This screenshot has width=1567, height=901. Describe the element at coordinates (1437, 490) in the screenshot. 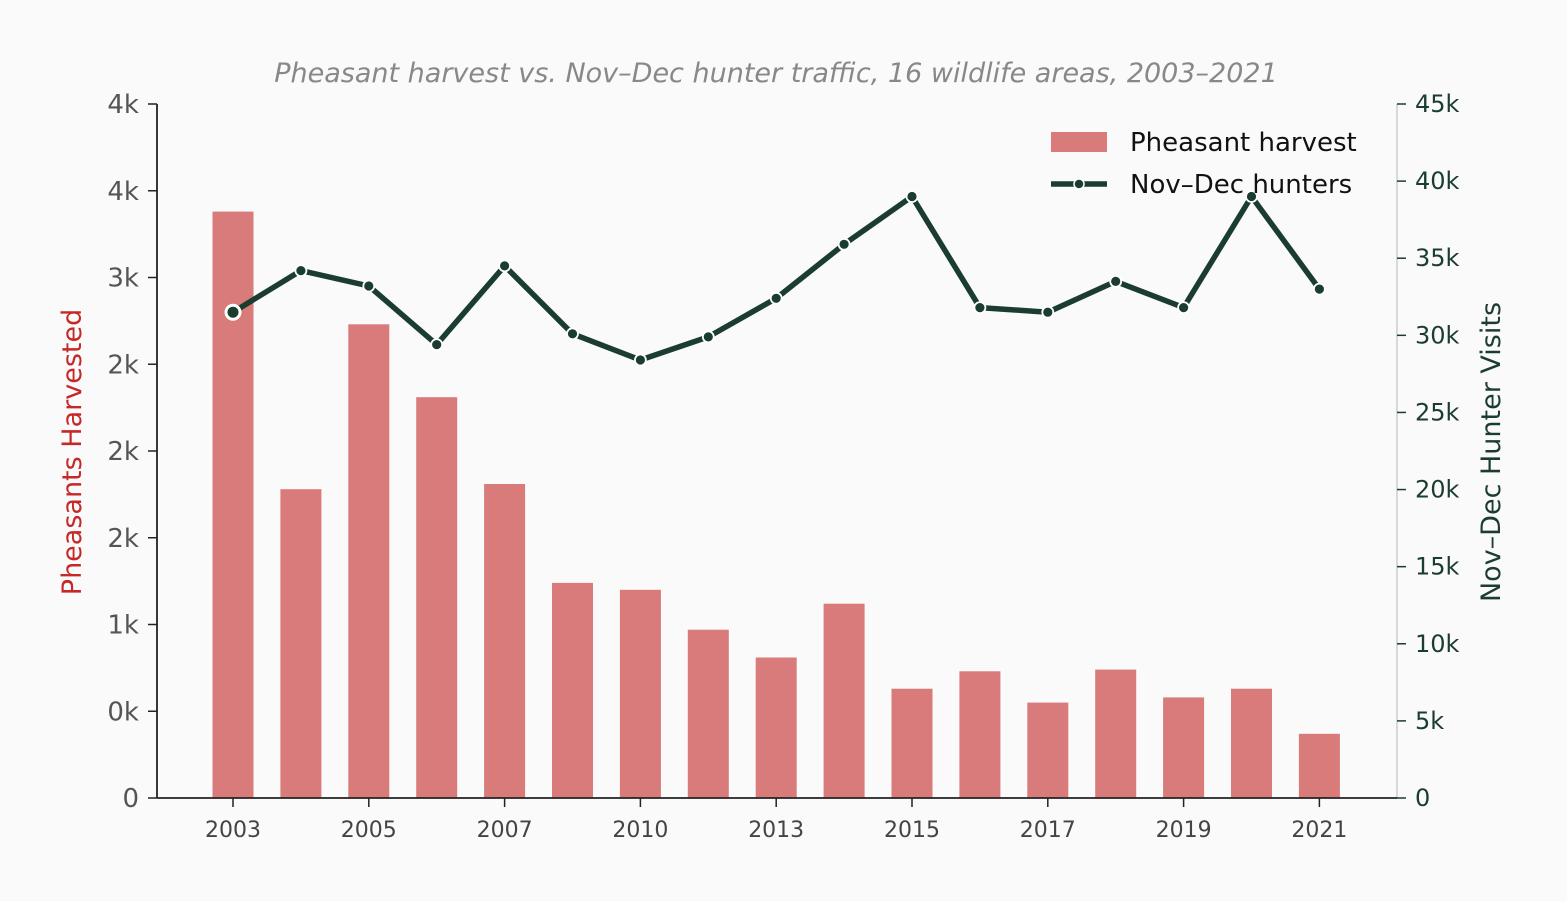

I see `right-tick-label: 20k` at that location.